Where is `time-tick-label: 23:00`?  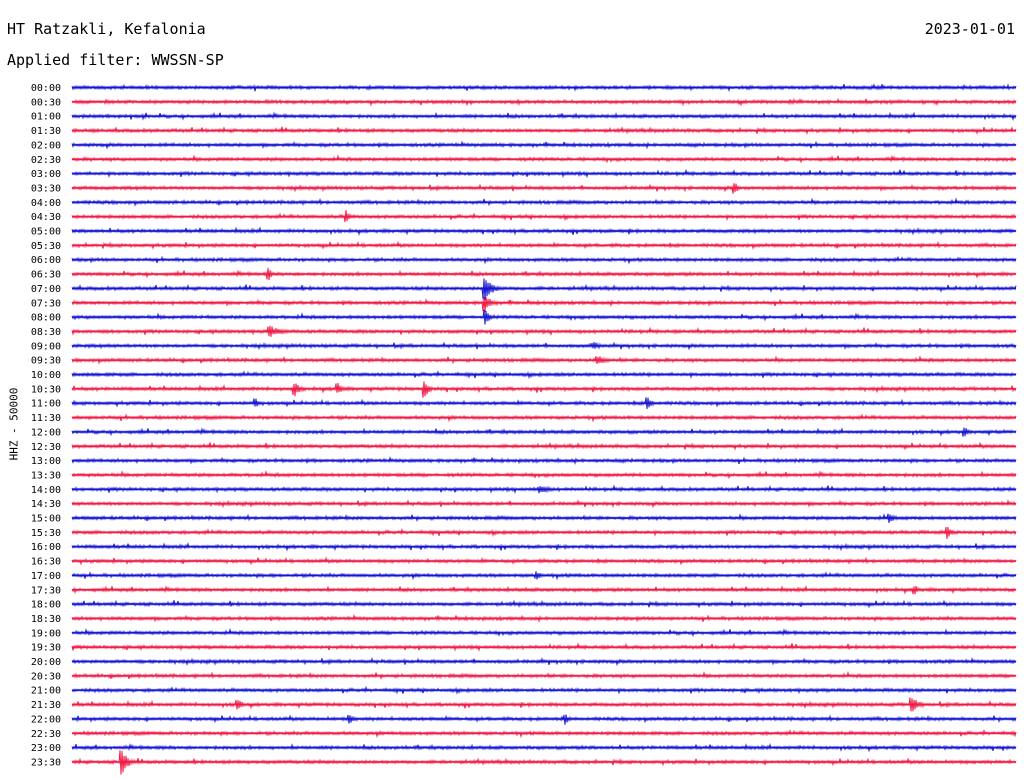 time-tick-label: 23:00 is located at coordinates (46, 748).